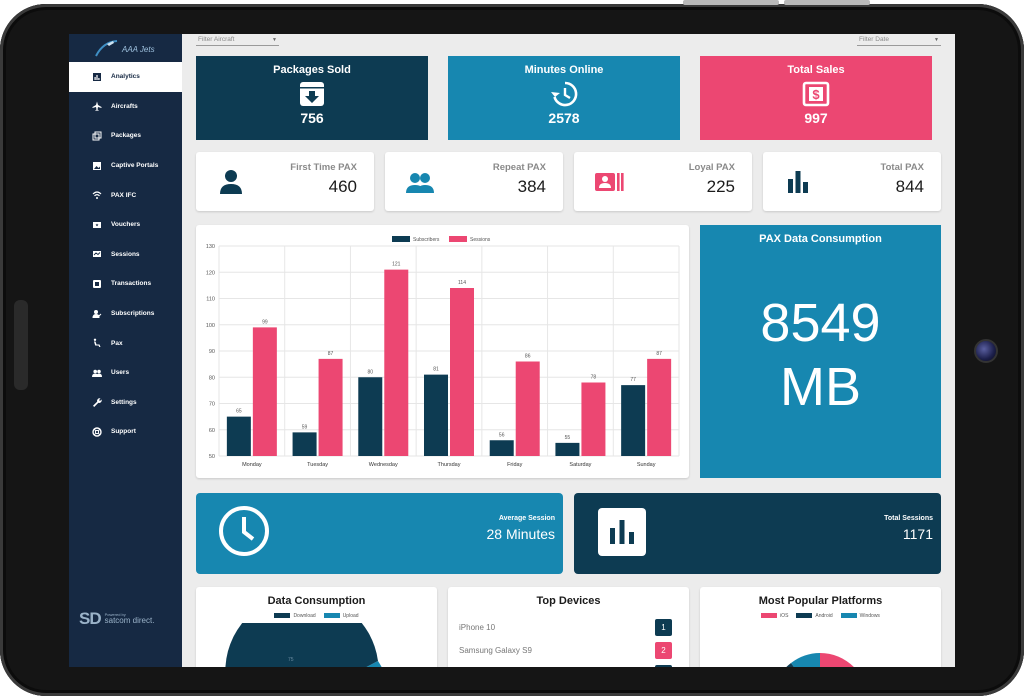  What do you see at coordinates (370, 416) in the screenshot?
I see `bar-subscribers-wednesday` at bounding box center [370, 416].